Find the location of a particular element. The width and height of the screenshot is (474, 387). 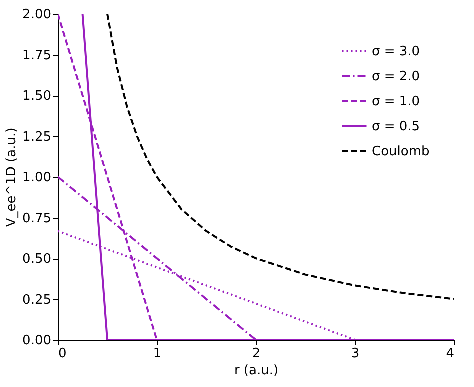

x-axis-title: r (a.u.) is located at coordinates (256, 371).